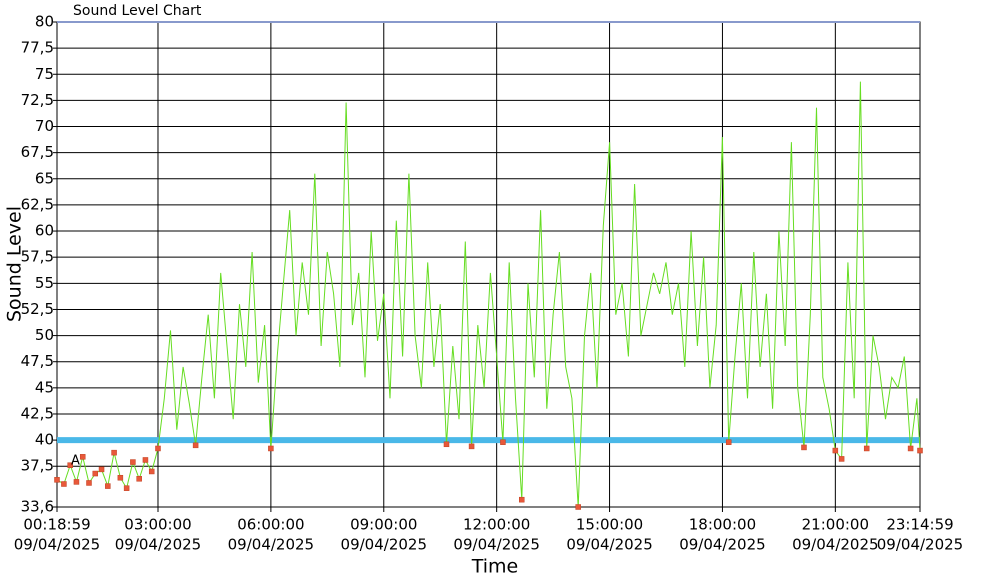 The image size is (990, 588). Describe the element at coordinates (56, 525) in the screenshot. I see `x-tick-label: 00:18:59` at that location.